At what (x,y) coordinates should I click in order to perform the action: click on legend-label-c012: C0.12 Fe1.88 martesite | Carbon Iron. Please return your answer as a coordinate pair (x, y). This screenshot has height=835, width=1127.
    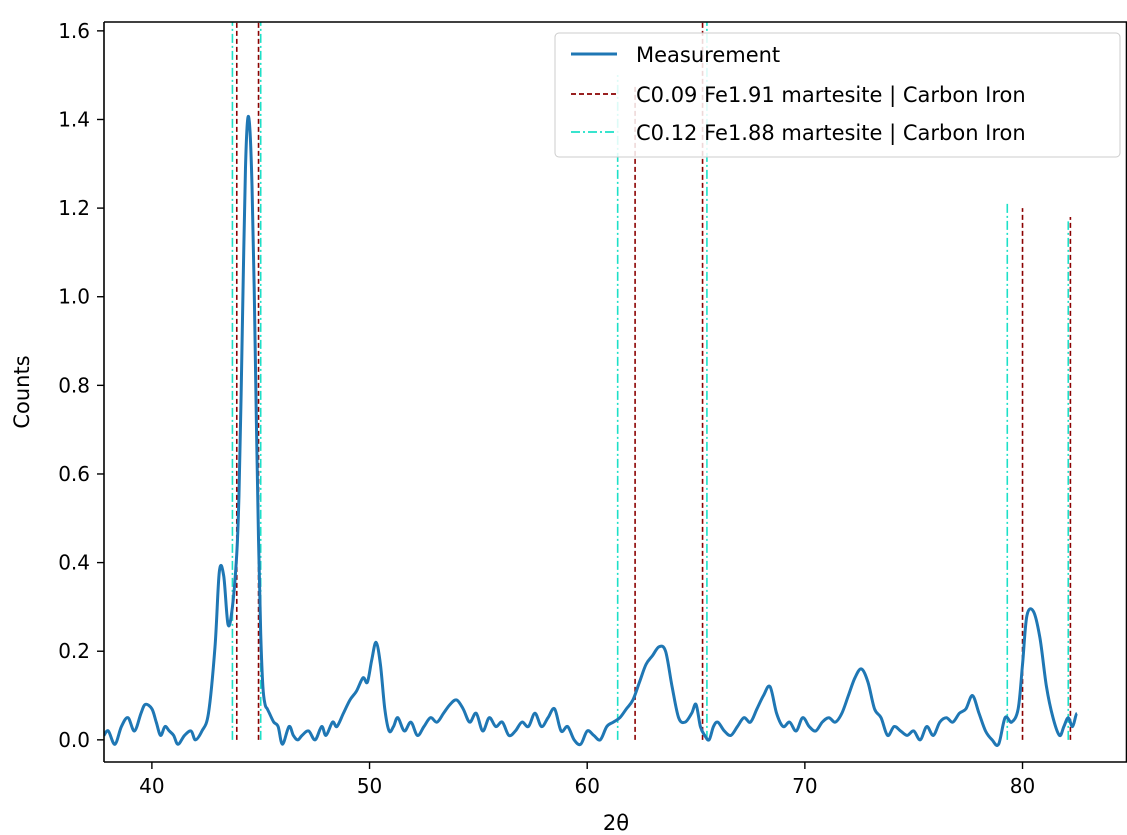
    Looking at the image, I should click on (831, 133).